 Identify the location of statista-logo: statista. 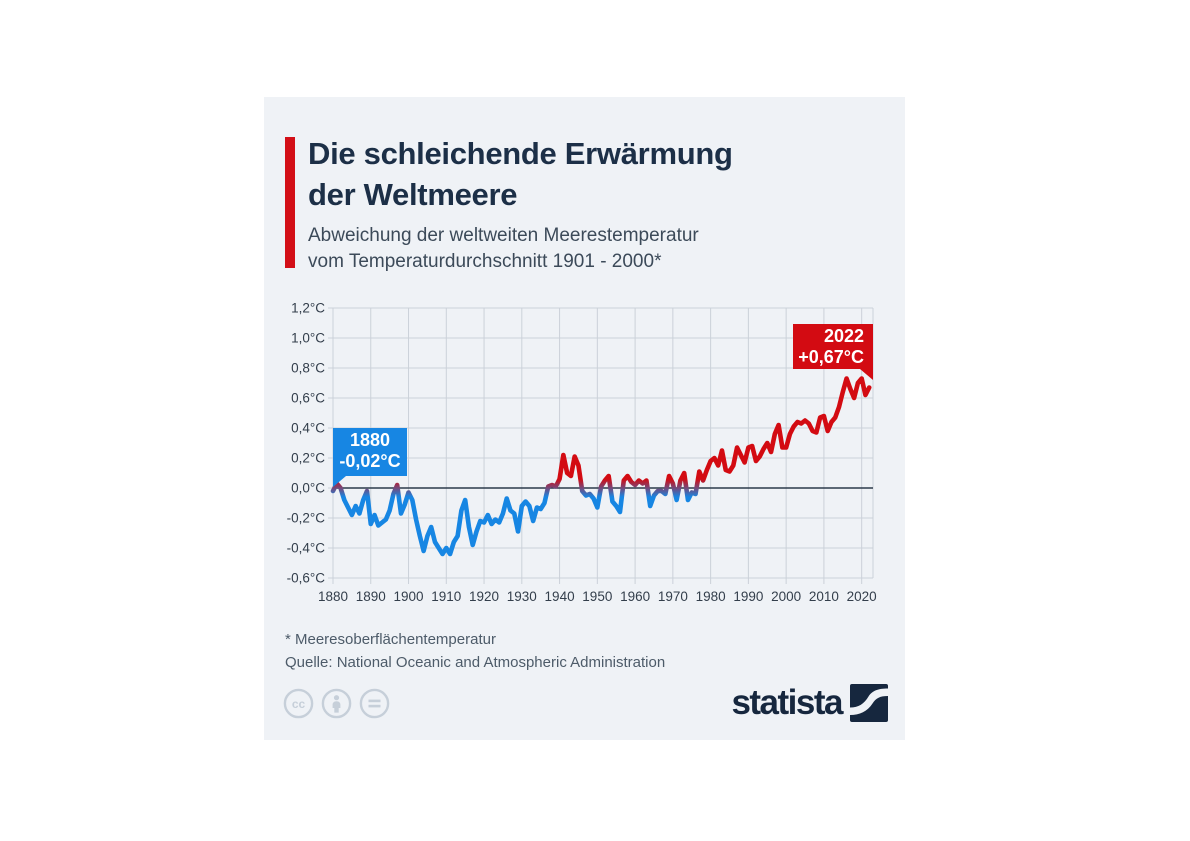
(809, 703).